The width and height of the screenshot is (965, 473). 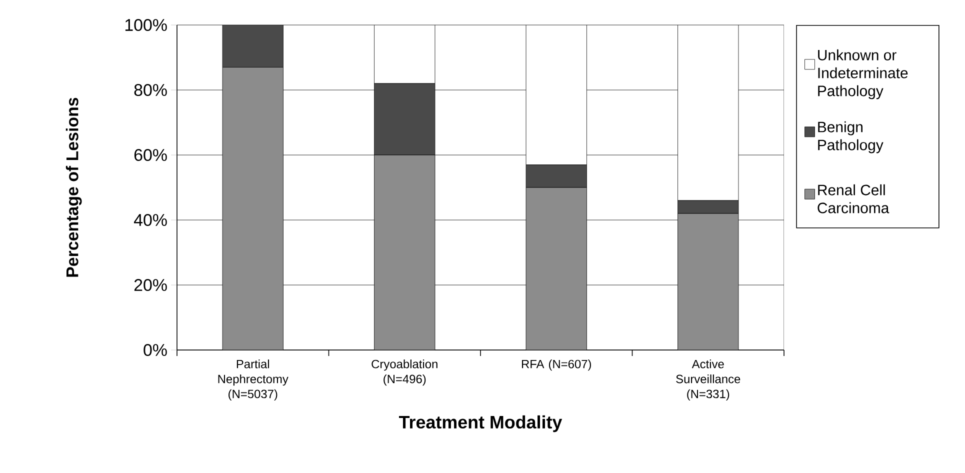 I want to click on y-tick-label: 40%, so click(x=150, y=220).